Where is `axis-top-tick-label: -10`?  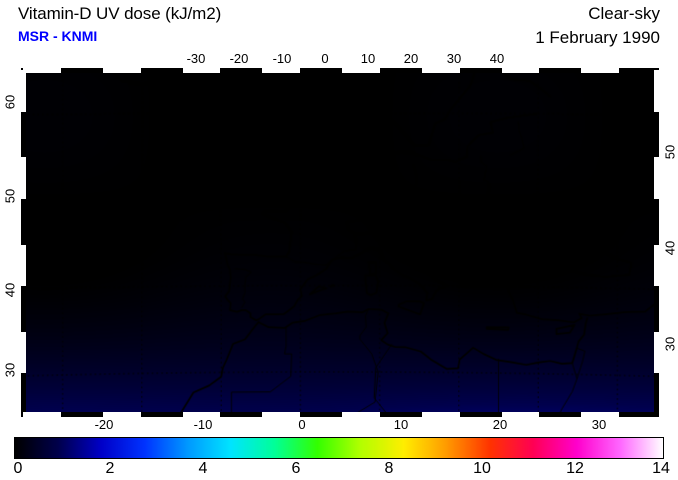 axis-top-tick-label: -10 is located at coordinates (282, 58).